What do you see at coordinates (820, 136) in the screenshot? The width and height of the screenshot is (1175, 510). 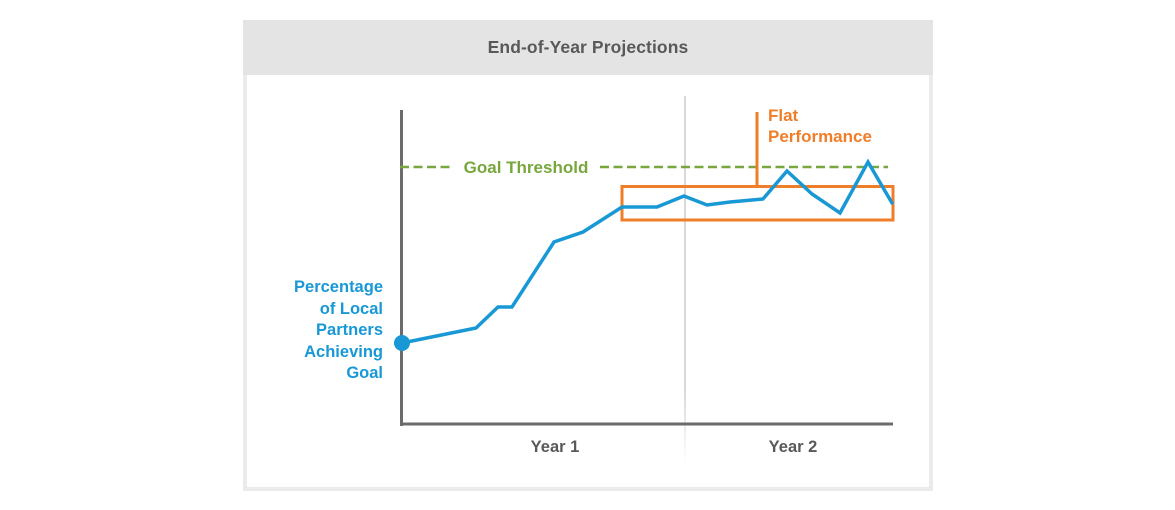 I see `flat-performance-label-line: Performance` at bounding box center [820, 136].